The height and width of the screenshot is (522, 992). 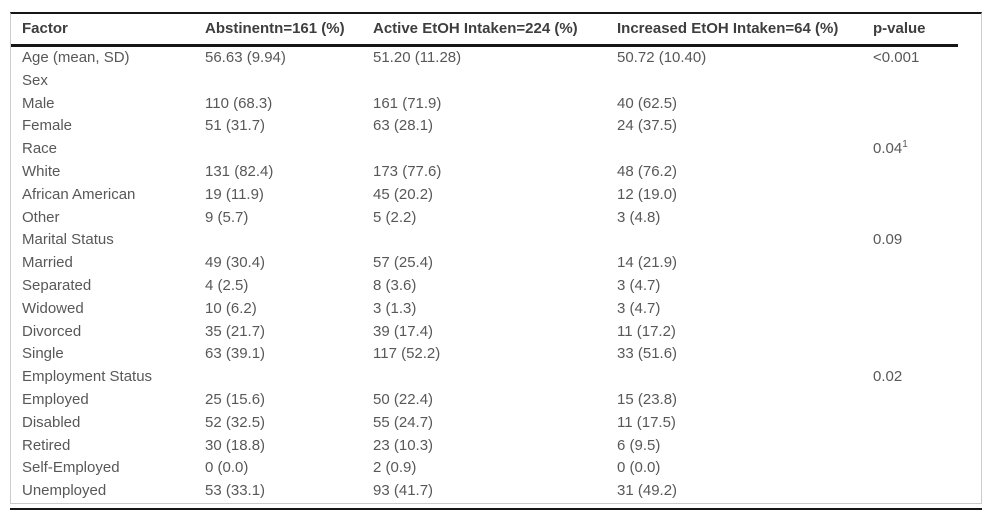 I want to click on cell-active-etoh: 39 (17.4), so click(x=403, y=331).